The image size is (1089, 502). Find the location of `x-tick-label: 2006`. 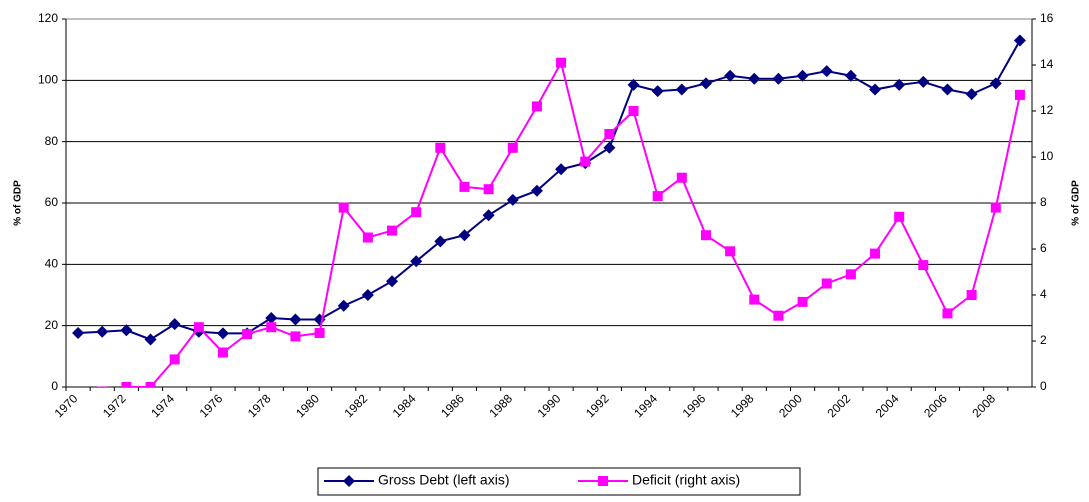

x-tick-label: 2006 is located at coordinates (935, 405).